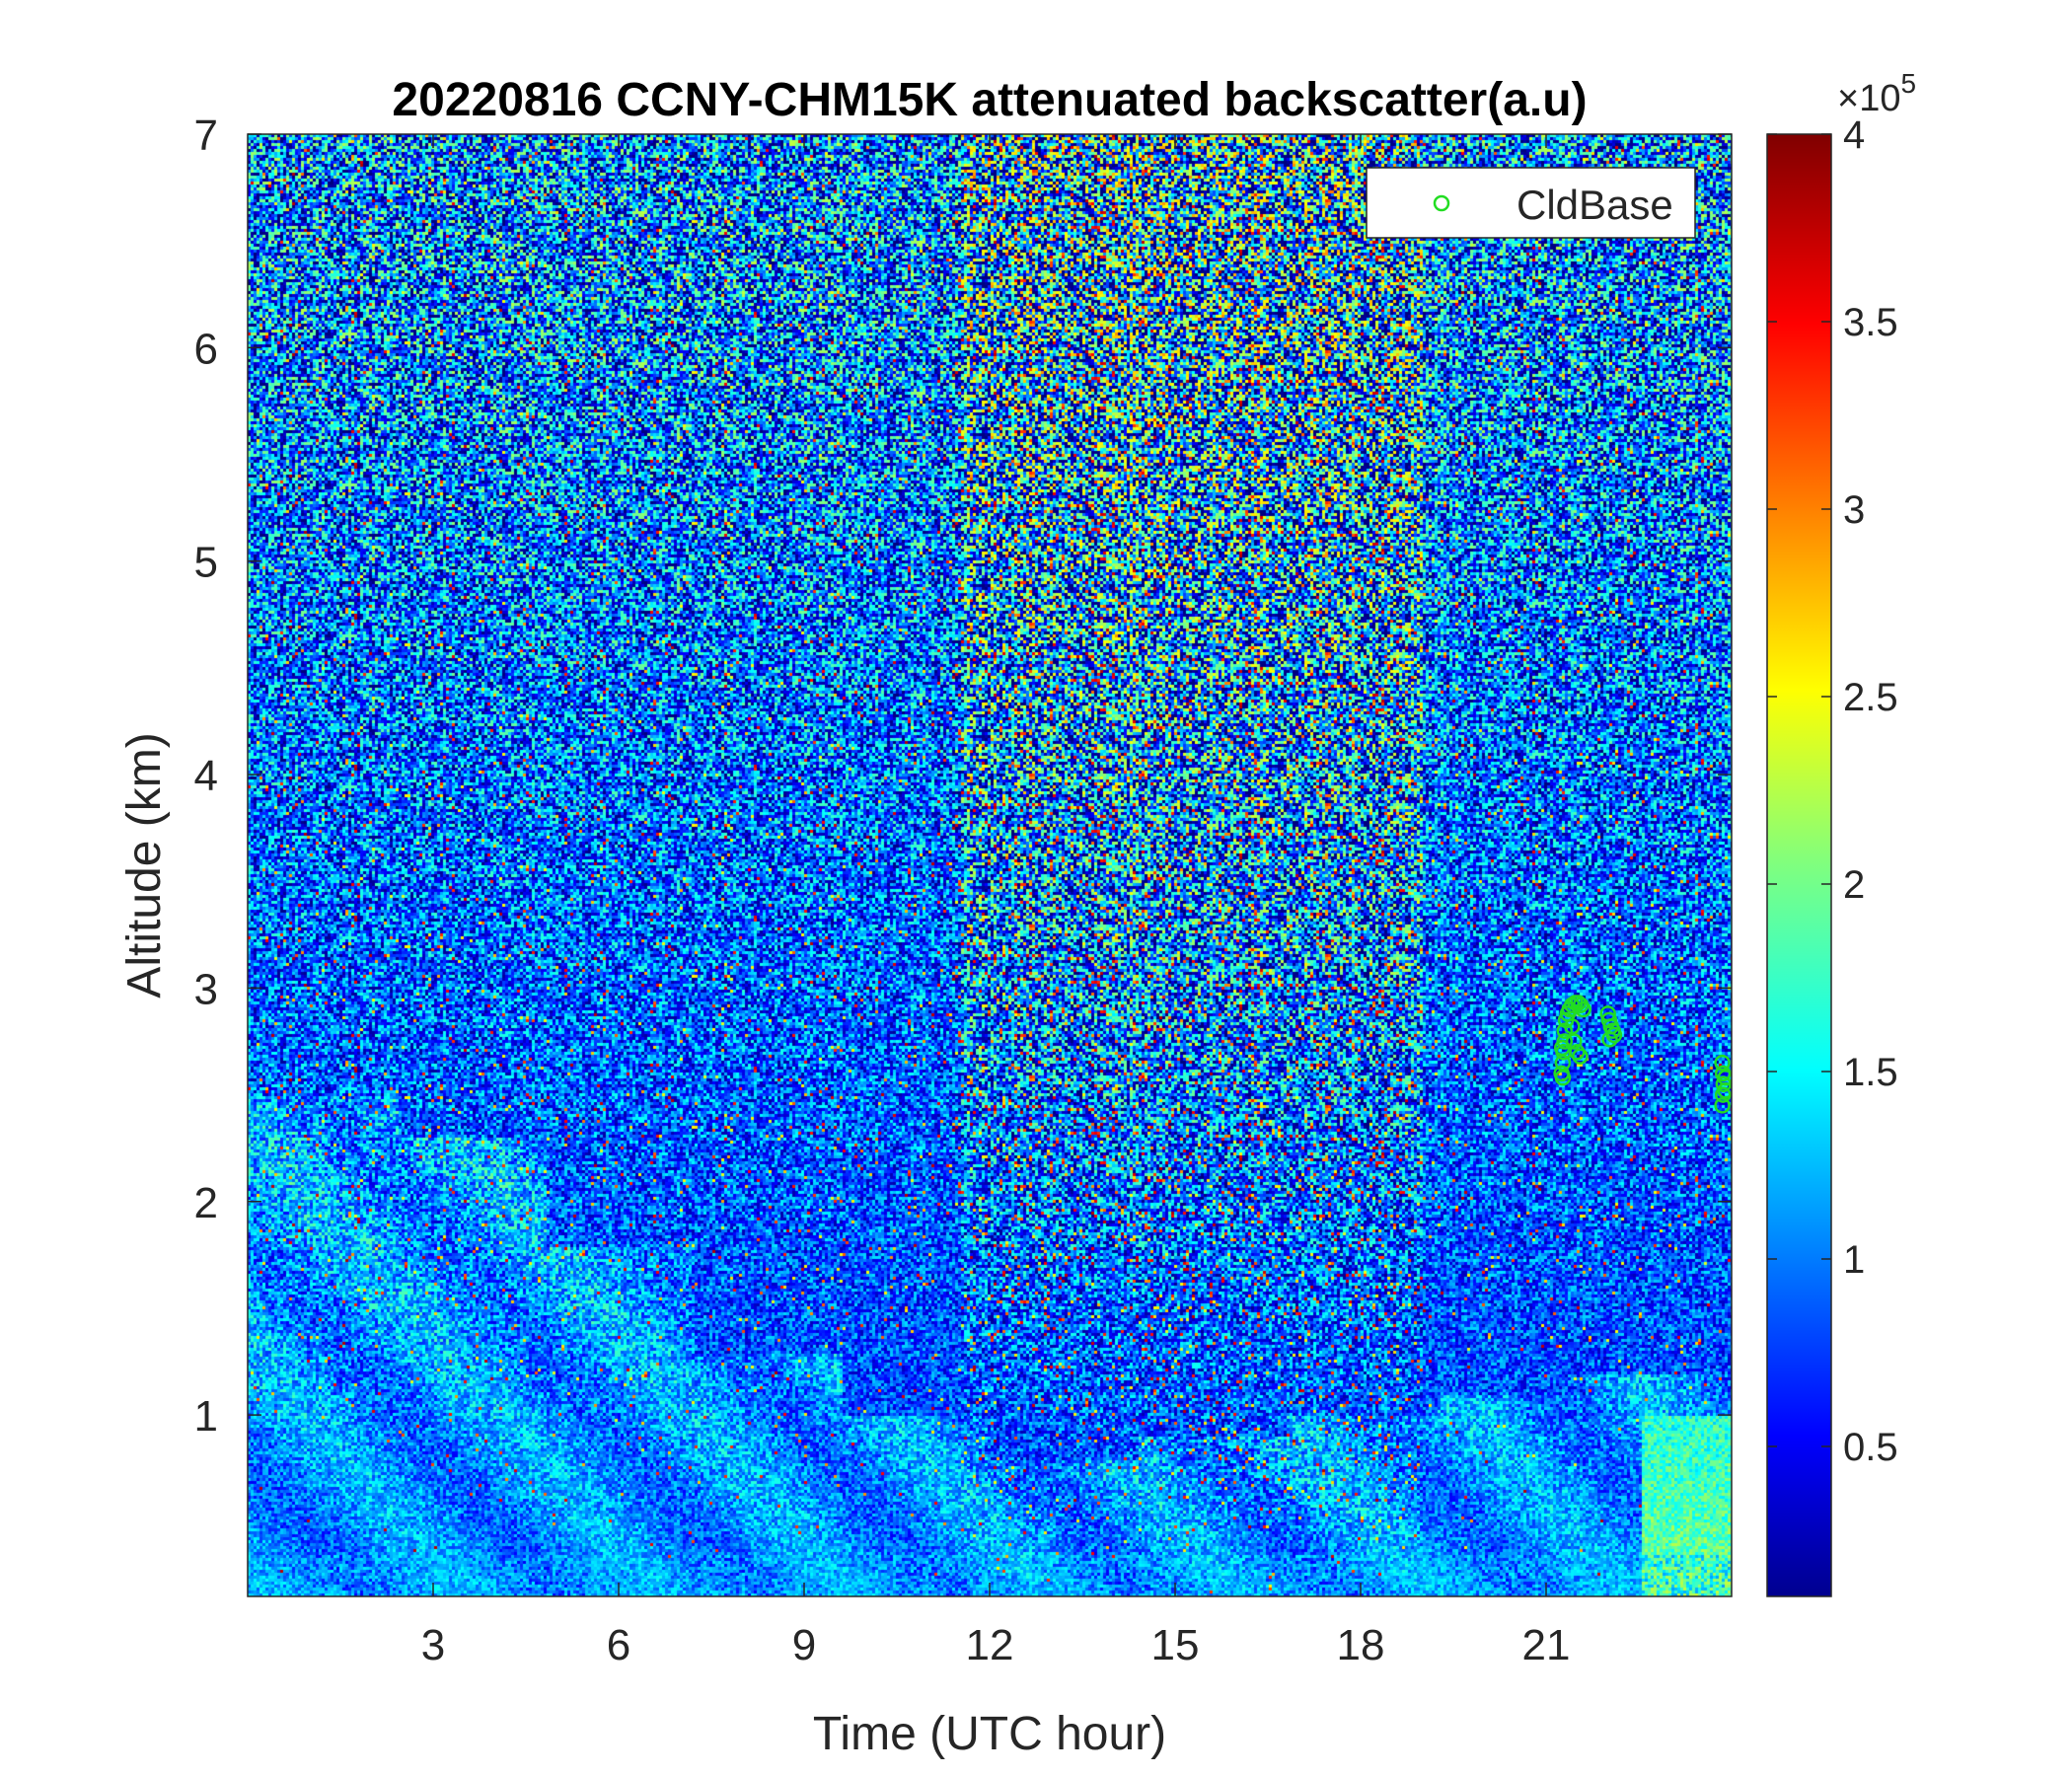  I want to click on y-tick-label: 5, so click(206, 563).